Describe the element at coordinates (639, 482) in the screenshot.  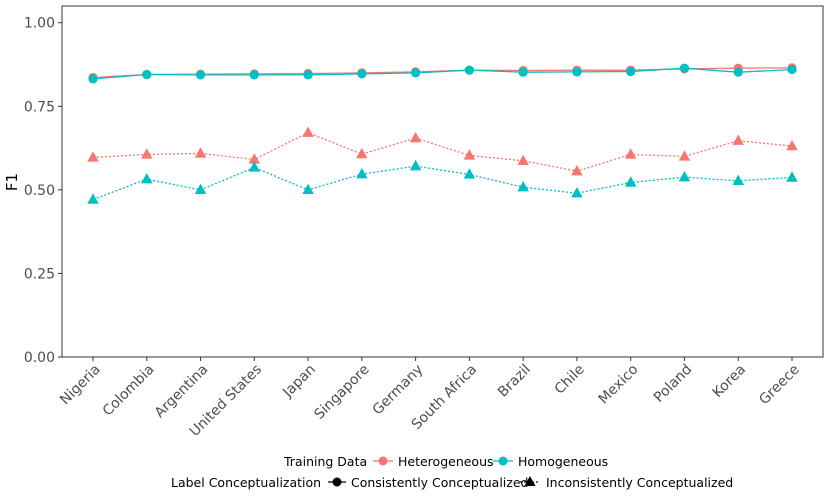
I see `legend-label-inconsistent: Inconsistently Conceptualized` at that location.